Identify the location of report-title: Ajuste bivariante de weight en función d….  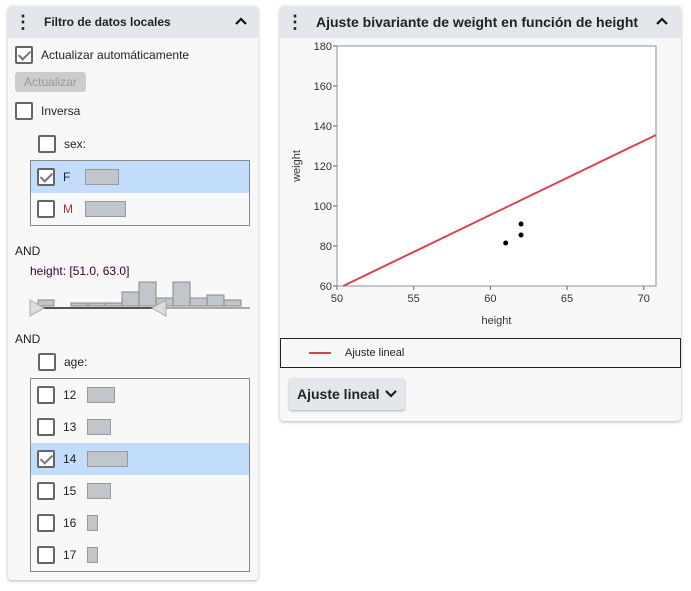
(477, 22).